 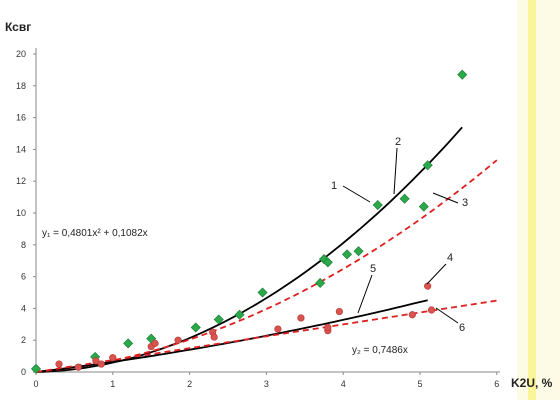 I want to click on y-tick-label: 16, so click(x=21, y=118).